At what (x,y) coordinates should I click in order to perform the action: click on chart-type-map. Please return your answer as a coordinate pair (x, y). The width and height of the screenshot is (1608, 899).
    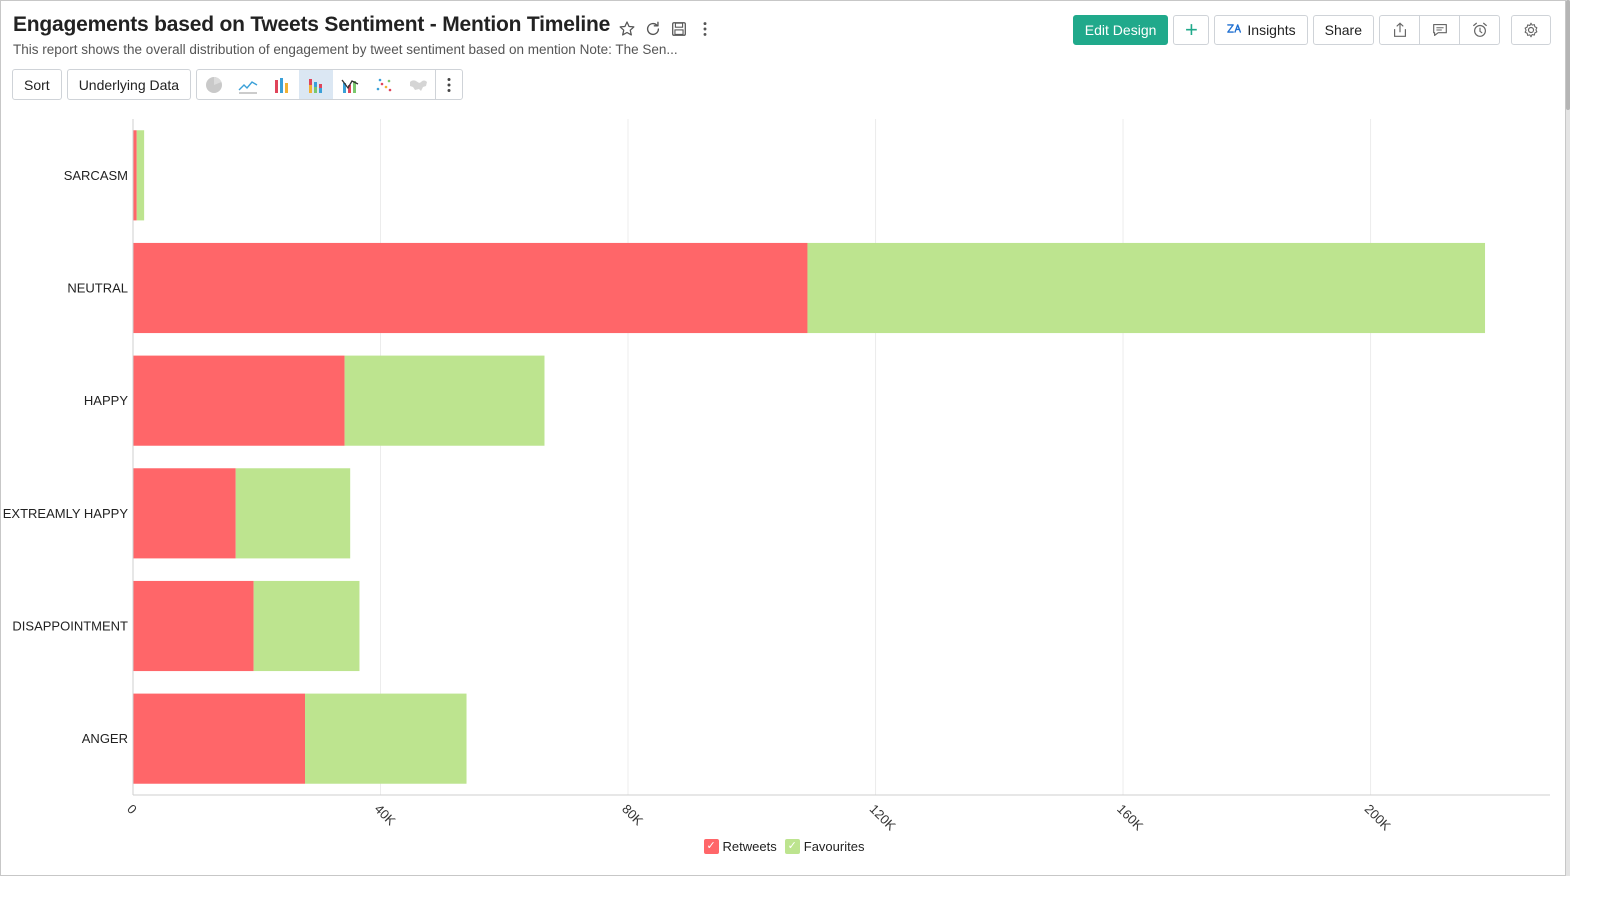
    Looking at the image, I should click on (418, 84).